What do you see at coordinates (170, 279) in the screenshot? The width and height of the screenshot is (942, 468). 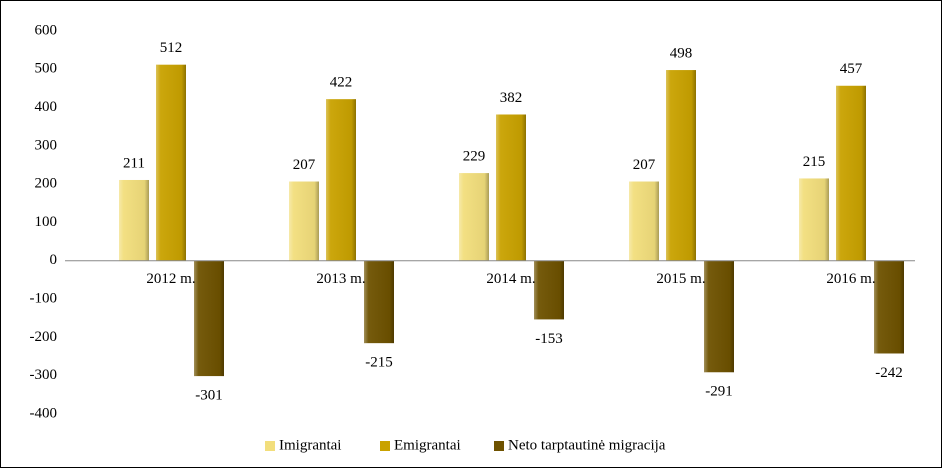 I see `x-tick-label: 2012 m.` at bounding box center [170, 279].